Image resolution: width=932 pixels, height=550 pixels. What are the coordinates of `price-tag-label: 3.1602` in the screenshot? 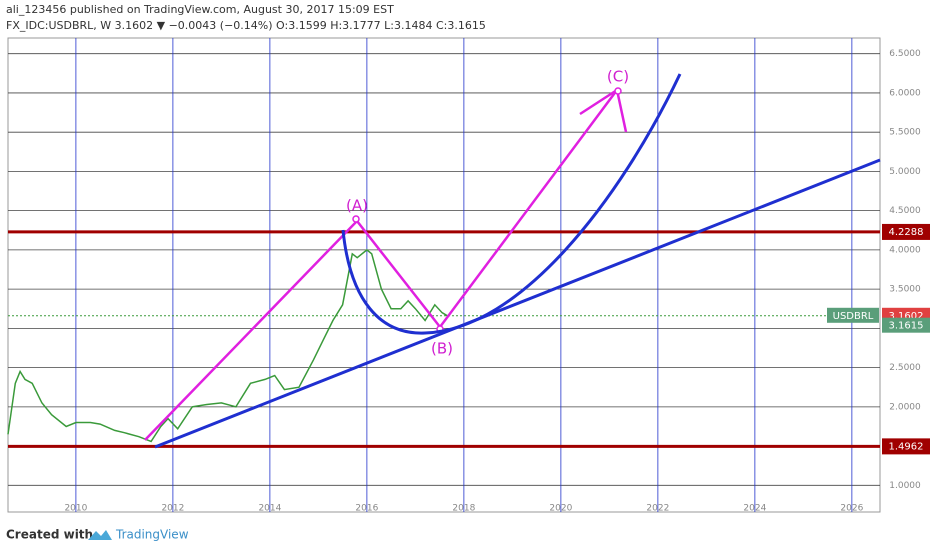 It's located at (906, 316).